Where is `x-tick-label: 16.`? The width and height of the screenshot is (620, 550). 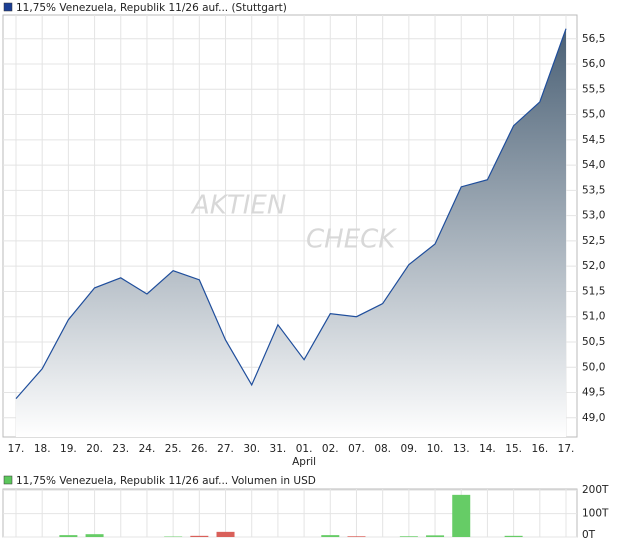
x-tick-label: 16. is located at coordinates (539, 449).